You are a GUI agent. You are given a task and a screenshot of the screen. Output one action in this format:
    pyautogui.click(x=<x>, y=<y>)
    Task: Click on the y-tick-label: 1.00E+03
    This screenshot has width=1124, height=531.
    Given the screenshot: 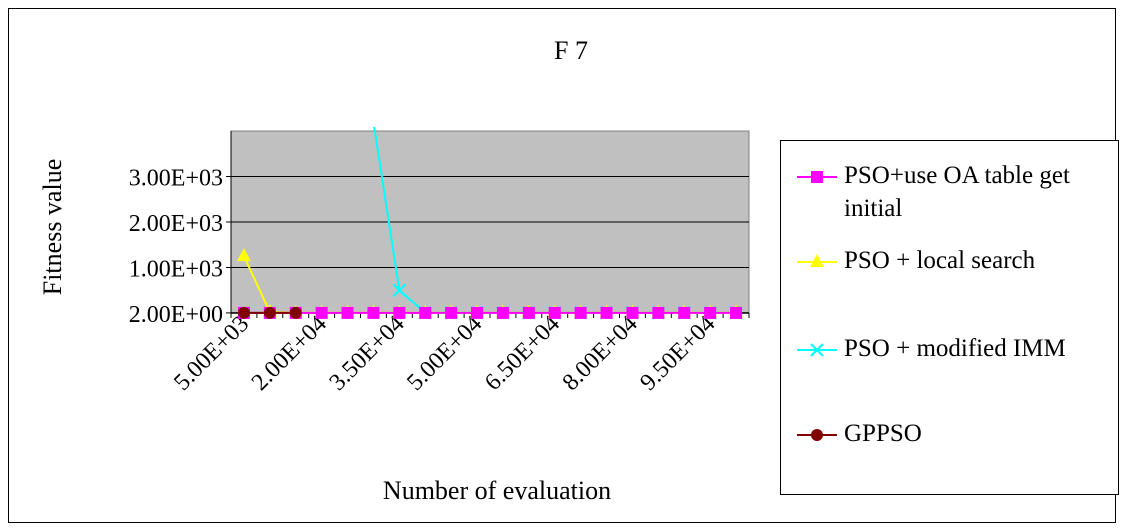 What is the action you would take?
    pyautogui.click(x=176, y=270)
    